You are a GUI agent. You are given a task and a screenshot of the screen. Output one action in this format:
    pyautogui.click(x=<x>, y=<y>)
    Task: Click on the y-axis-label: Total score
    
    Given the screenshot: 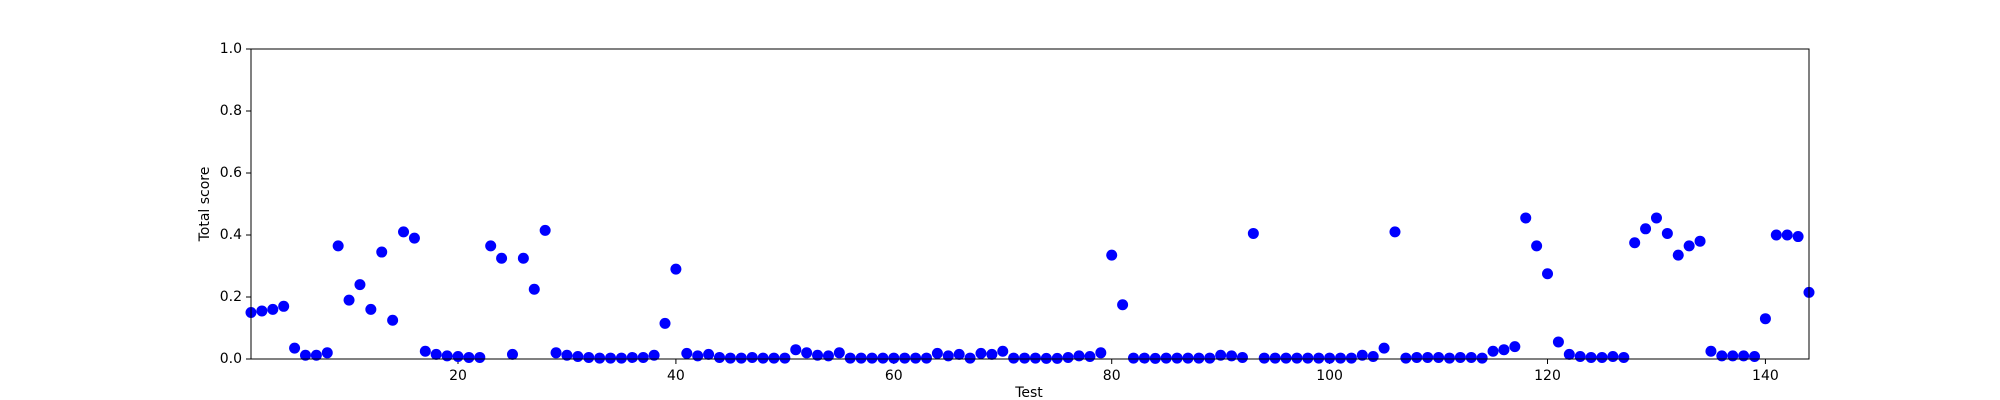 What is the action you would take?
    pyautogui.click(x=205, y=205)
    